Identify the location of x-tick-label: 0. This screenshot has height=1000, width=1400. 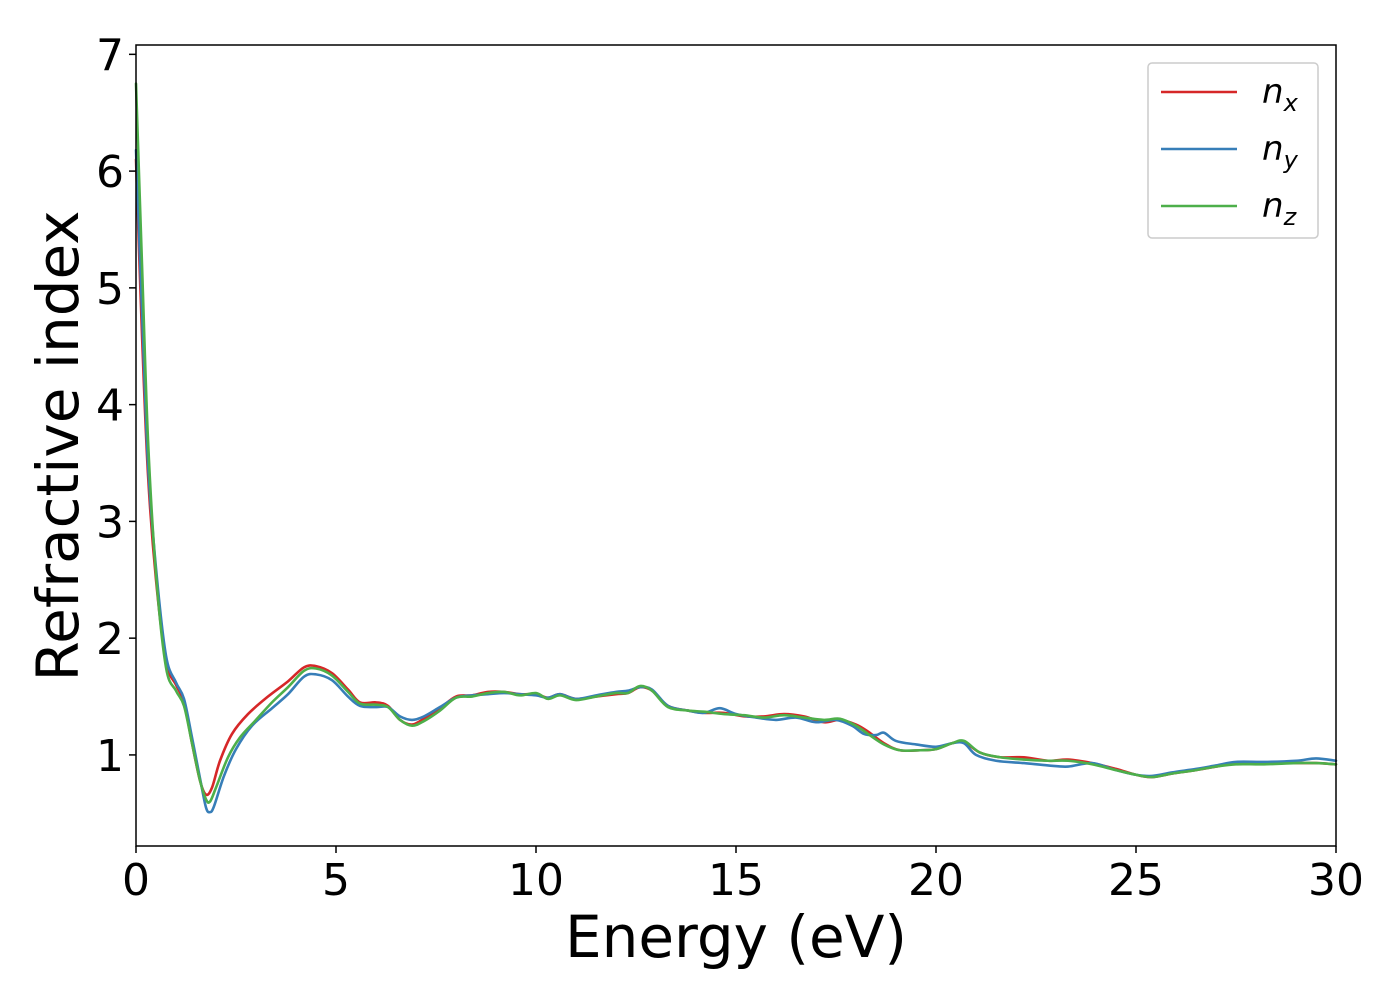
(136, 880).